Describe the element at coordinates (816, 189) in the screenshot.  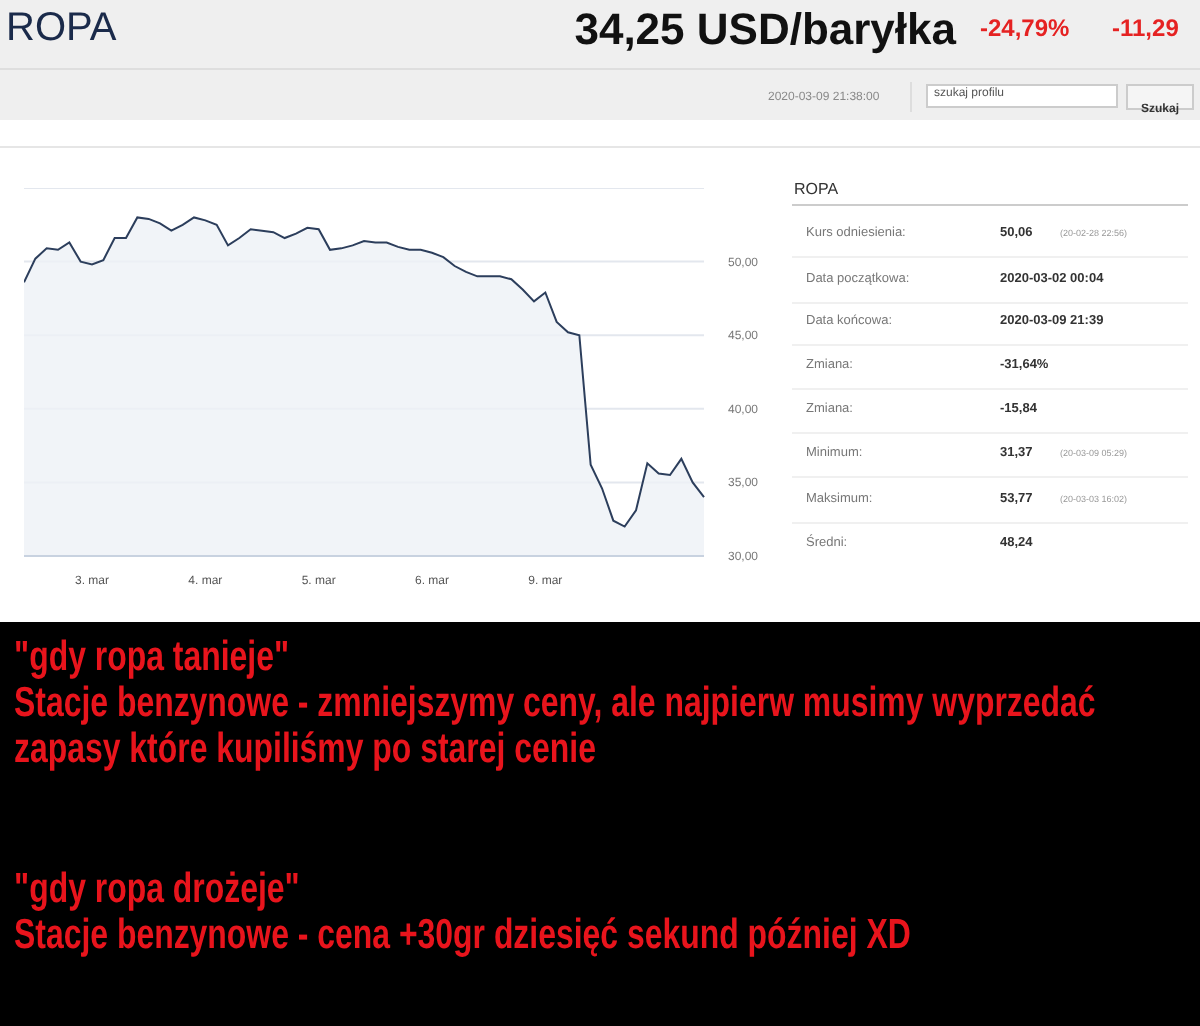
I see `text: ROPA` at that location.